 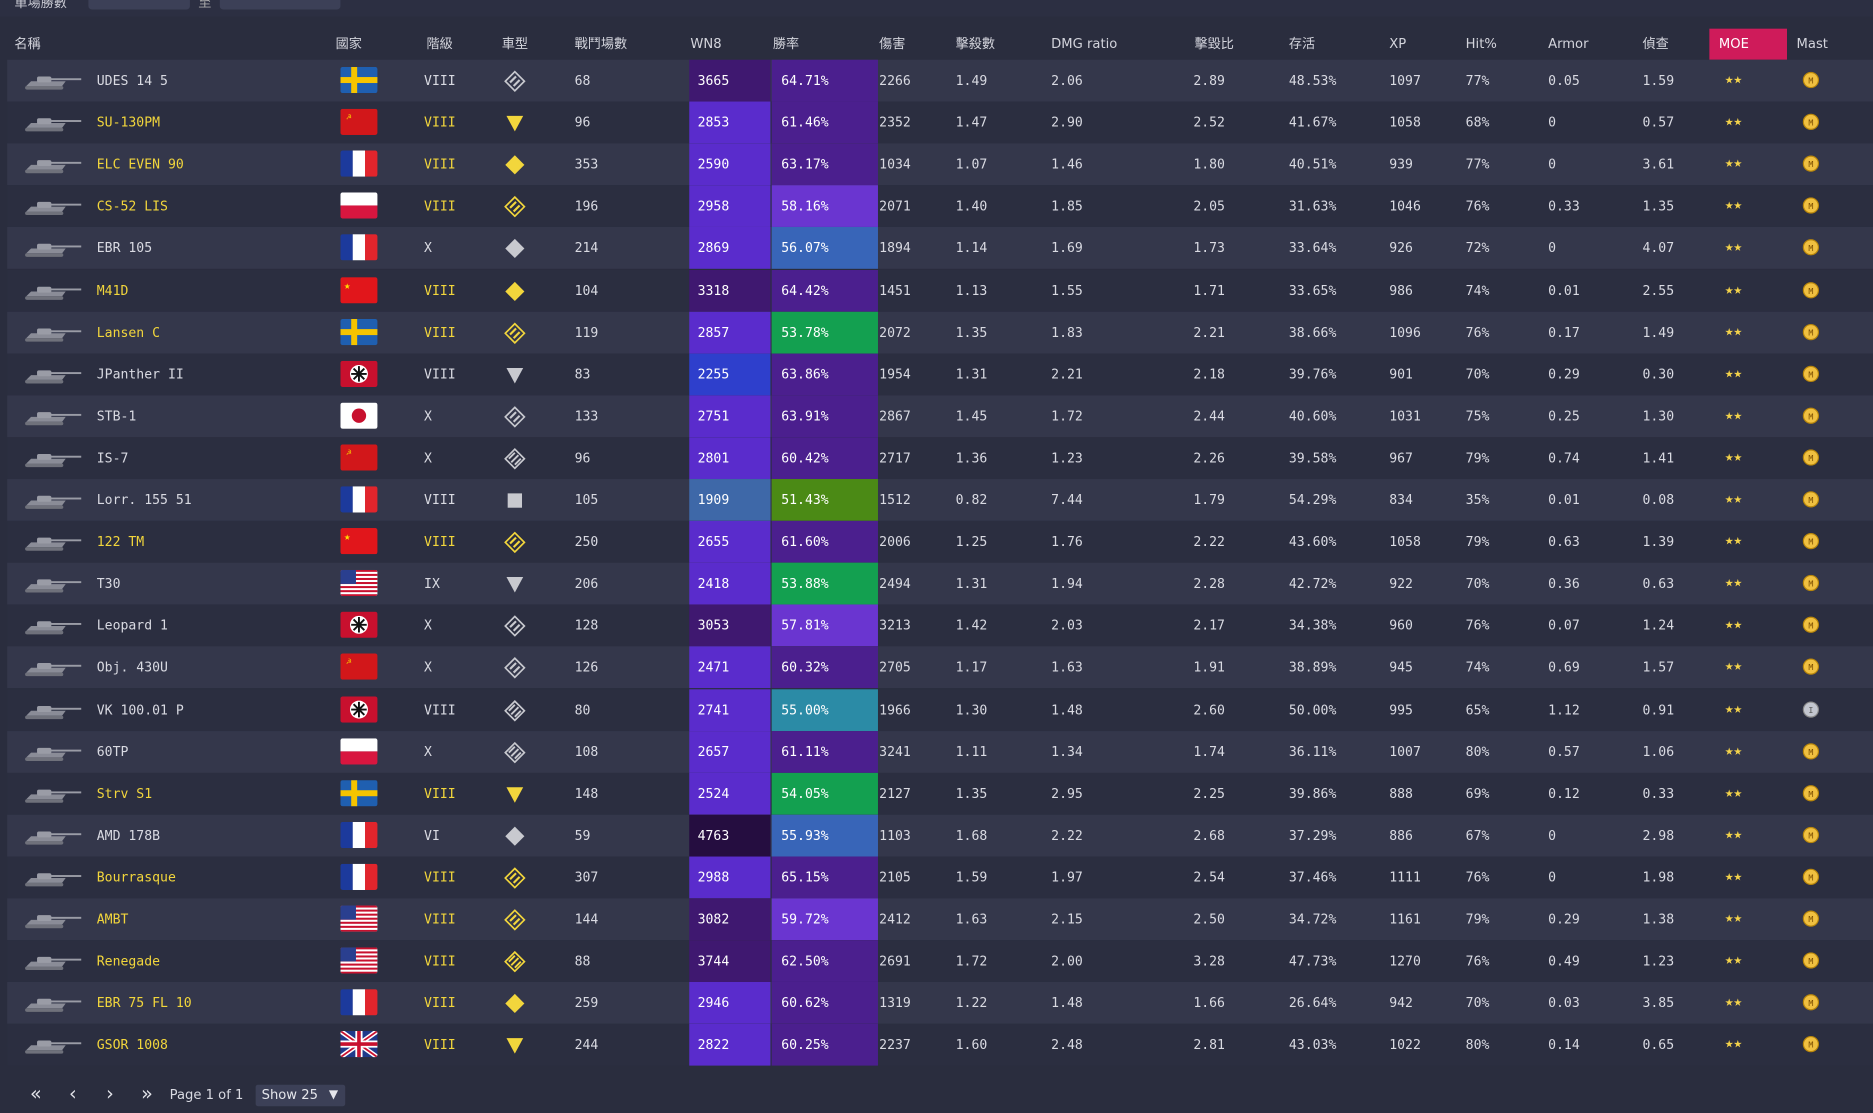 What do you see at coordinates (1084, 43) in the screenshot?
I see `col-dmg-ratio: DMG ratio` at bounding box center [1084, 43].